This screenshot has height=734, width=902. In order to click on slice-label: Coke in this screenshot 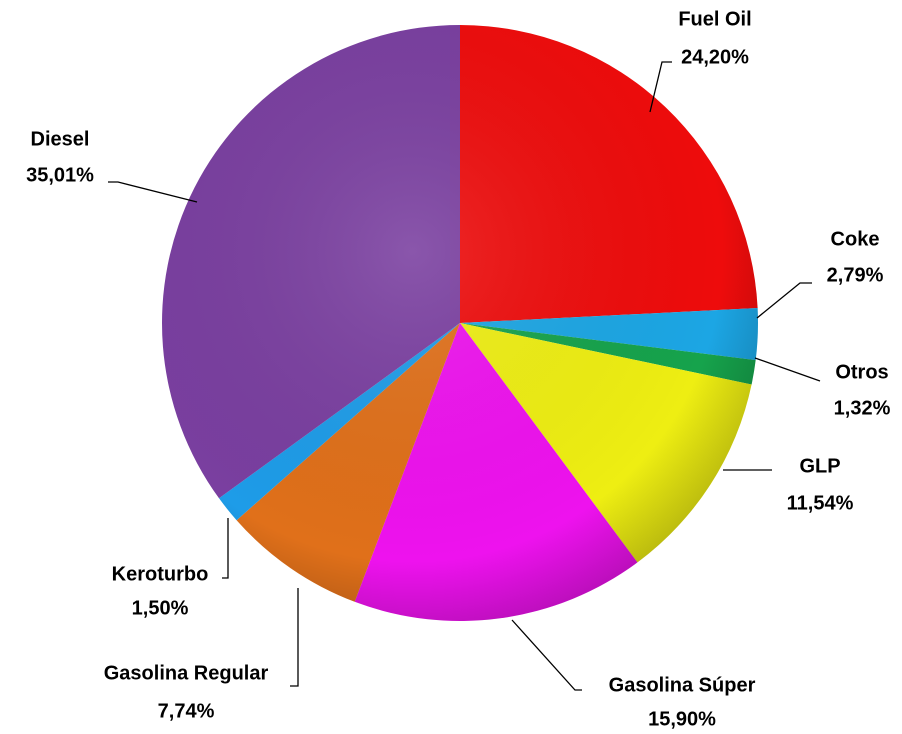, I will do `click(855, 239)`.